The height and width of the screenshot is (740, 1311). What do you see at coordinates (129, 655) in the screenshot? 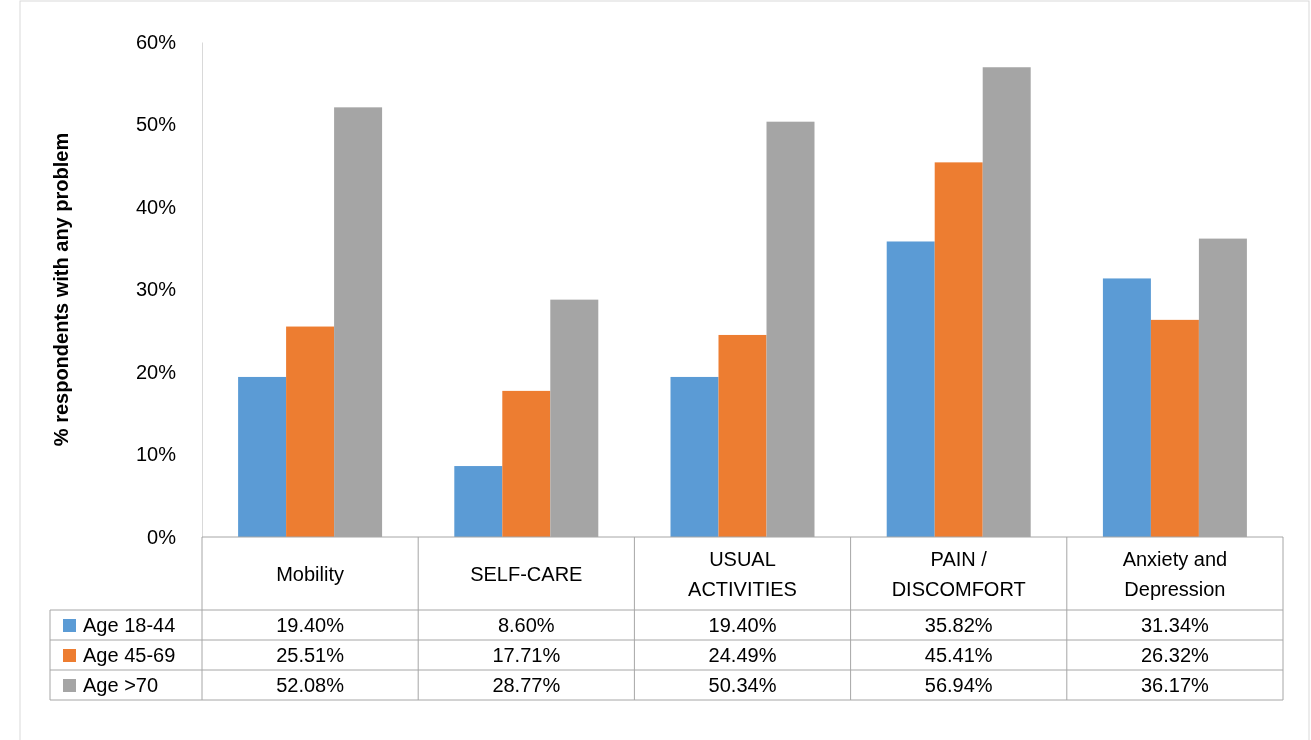
I see `legend-label: Age 45-69` at bounding box center [129, 655].